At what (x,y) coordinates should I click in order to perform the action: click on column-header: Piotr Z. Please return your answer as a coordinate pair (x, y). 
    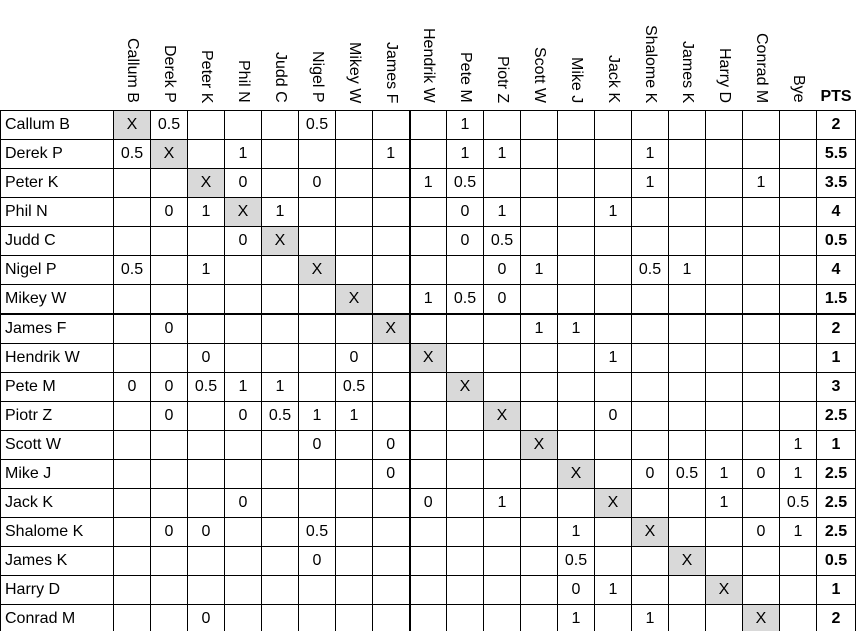
    Looking at the image, I should click on (502, 55).